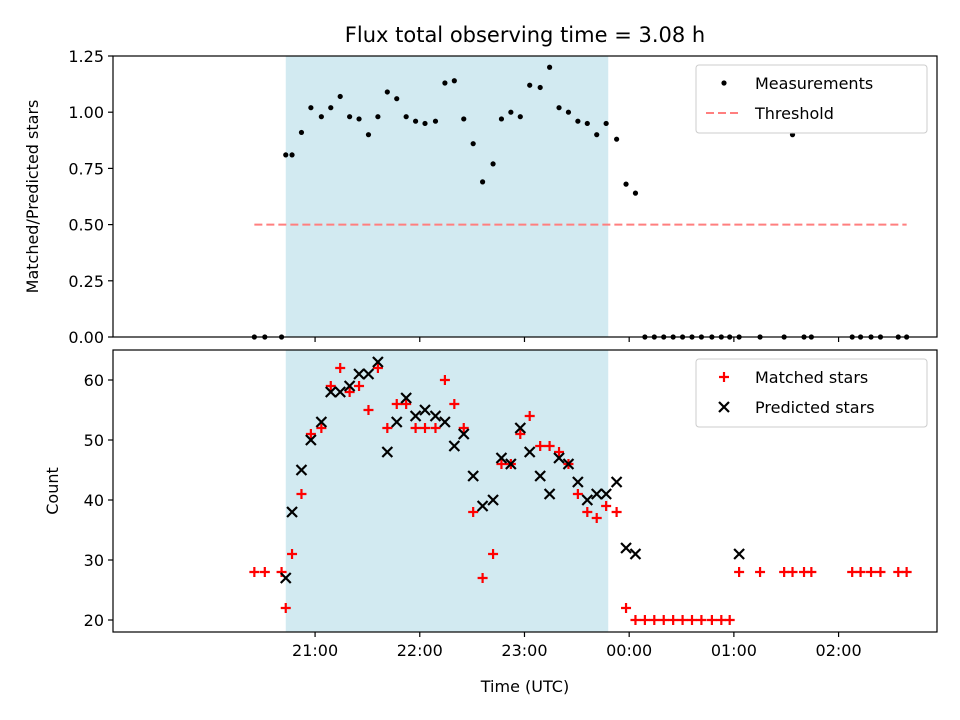  I want to click on y-tick-label: 0.75, so click(86, 168).